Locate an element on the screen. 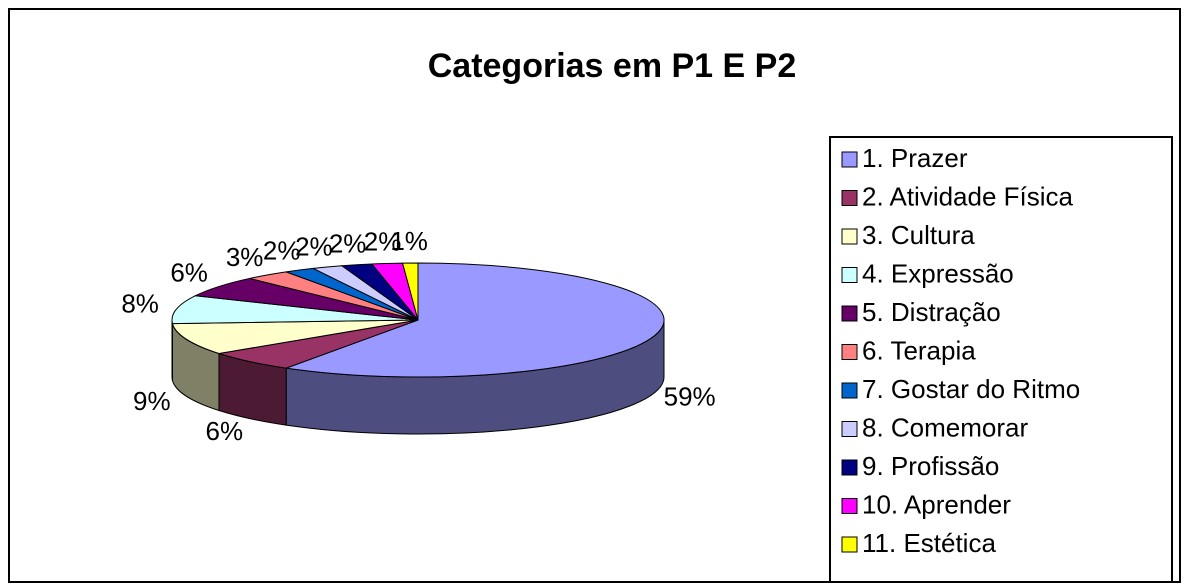 This screenshot has height=583, width=1189. legend-label: 1. Prazer is located at coordinates (915, 158).